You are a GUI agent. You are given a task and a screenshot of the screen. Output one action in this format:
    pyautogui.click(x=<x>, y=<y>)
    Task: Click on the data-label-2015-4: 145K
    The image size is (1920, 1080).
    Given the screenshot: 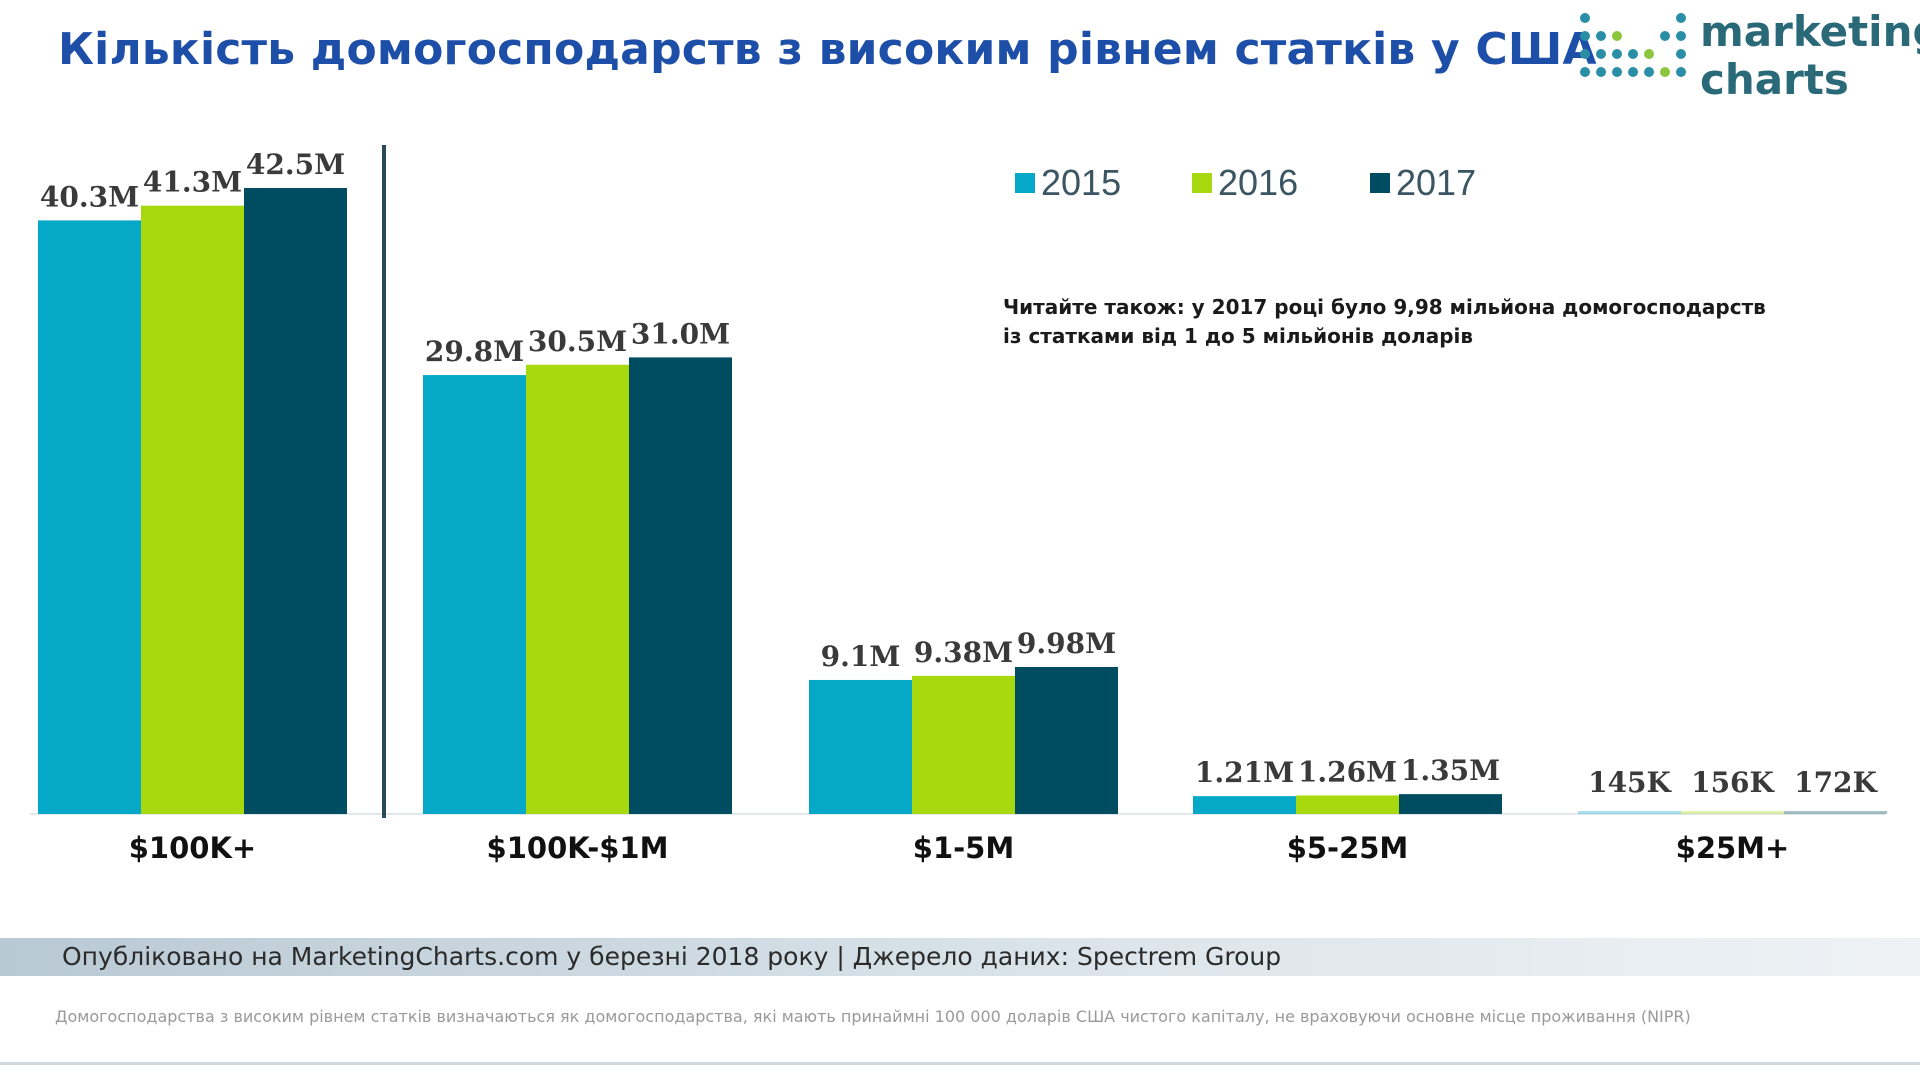 What is the action you would take?
    pyautogui.click(x=1630, y=782)
    